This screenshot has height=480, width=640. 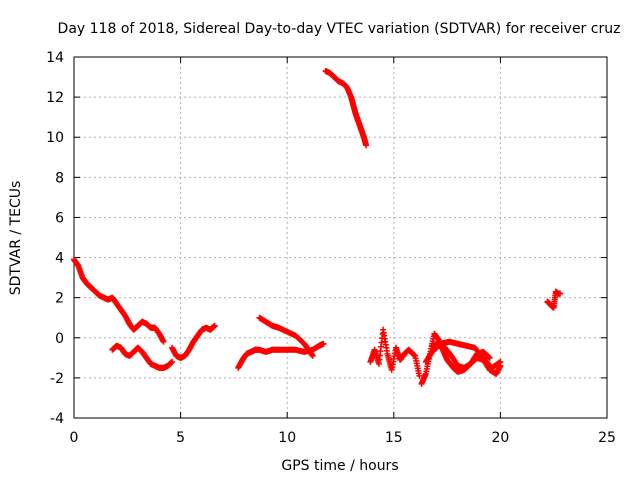 I want to click on x-tick-label: 25, so click(x=607, y=438).